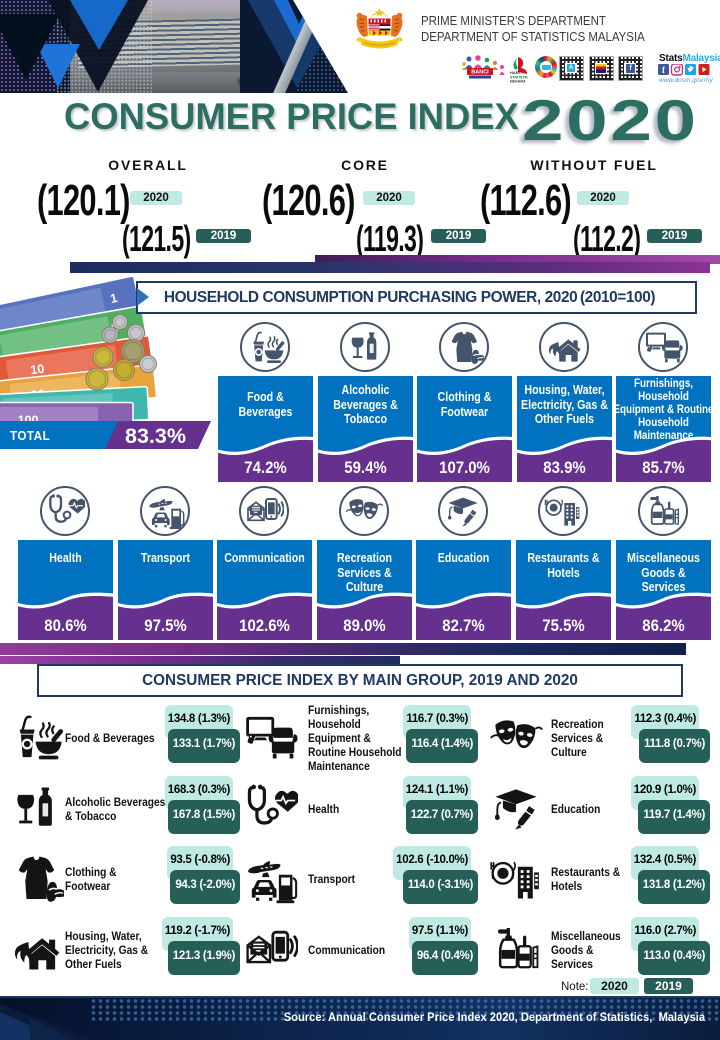 The height and width of the screenshot is (1040, 720). I want to click on svg-text: BANCI, so click(480, 73).